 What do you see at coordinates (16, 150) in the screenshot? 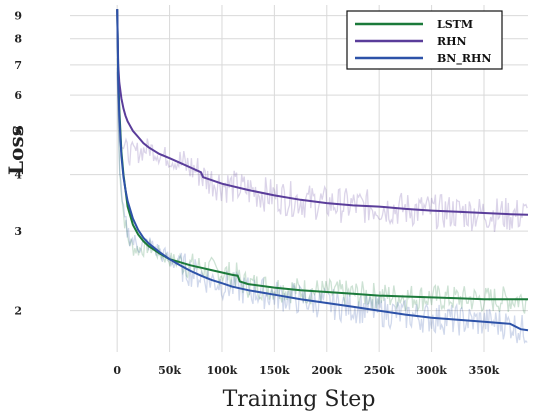
I see `y-axis-label: Loss` at bounding box center [16, 150].